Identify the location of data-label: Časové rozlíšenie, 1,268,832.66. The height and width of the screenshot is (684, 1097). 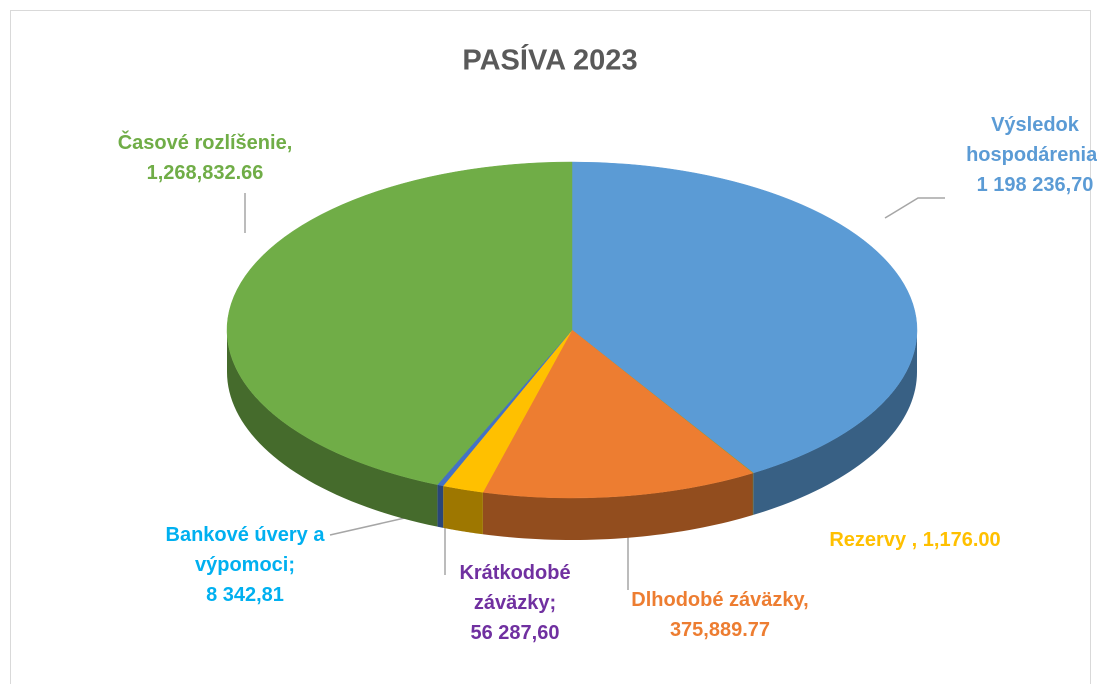
(205, 158).